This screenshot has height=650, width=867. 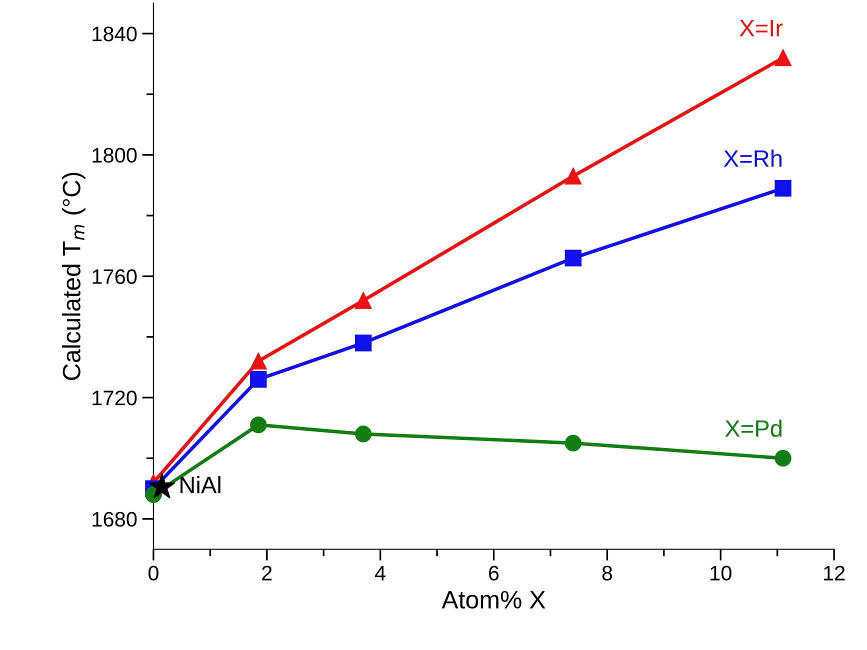 What do you see at coordinates (761, 28) in the screenshot?
I see `series-label: X=Ir` at bounding box center [761, 28].